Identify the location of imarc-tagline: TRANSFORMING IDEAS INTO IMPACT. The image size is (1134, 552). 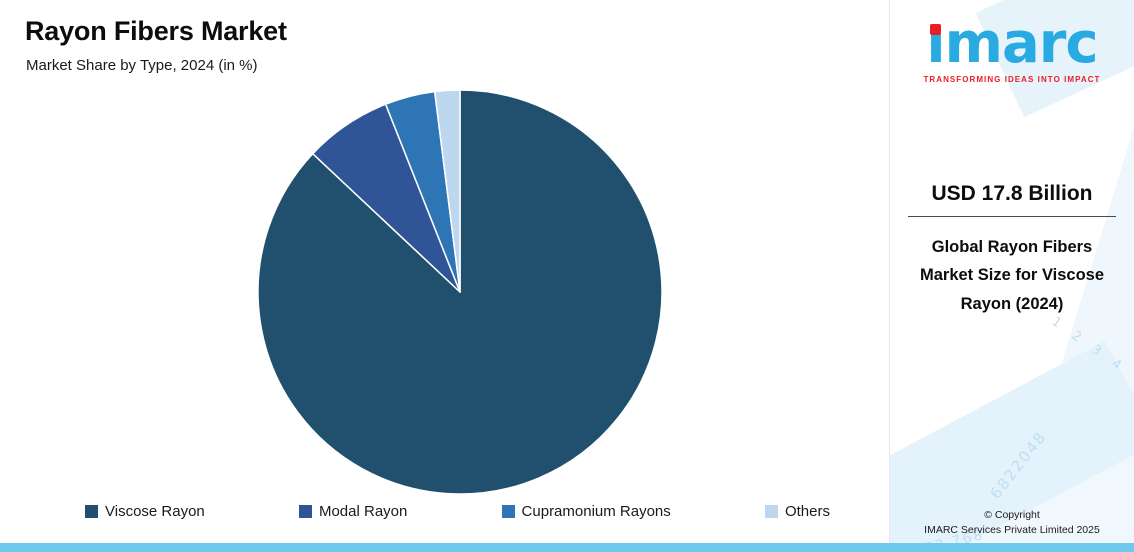
(1012, 79).